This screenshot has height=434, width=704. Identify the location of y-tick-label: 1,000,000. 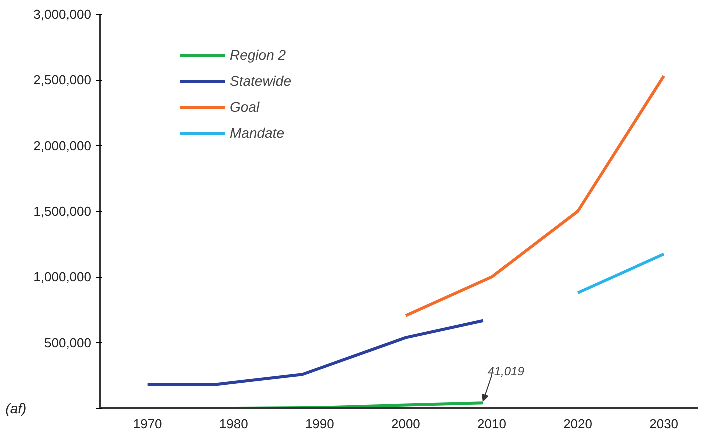
(63, 277).